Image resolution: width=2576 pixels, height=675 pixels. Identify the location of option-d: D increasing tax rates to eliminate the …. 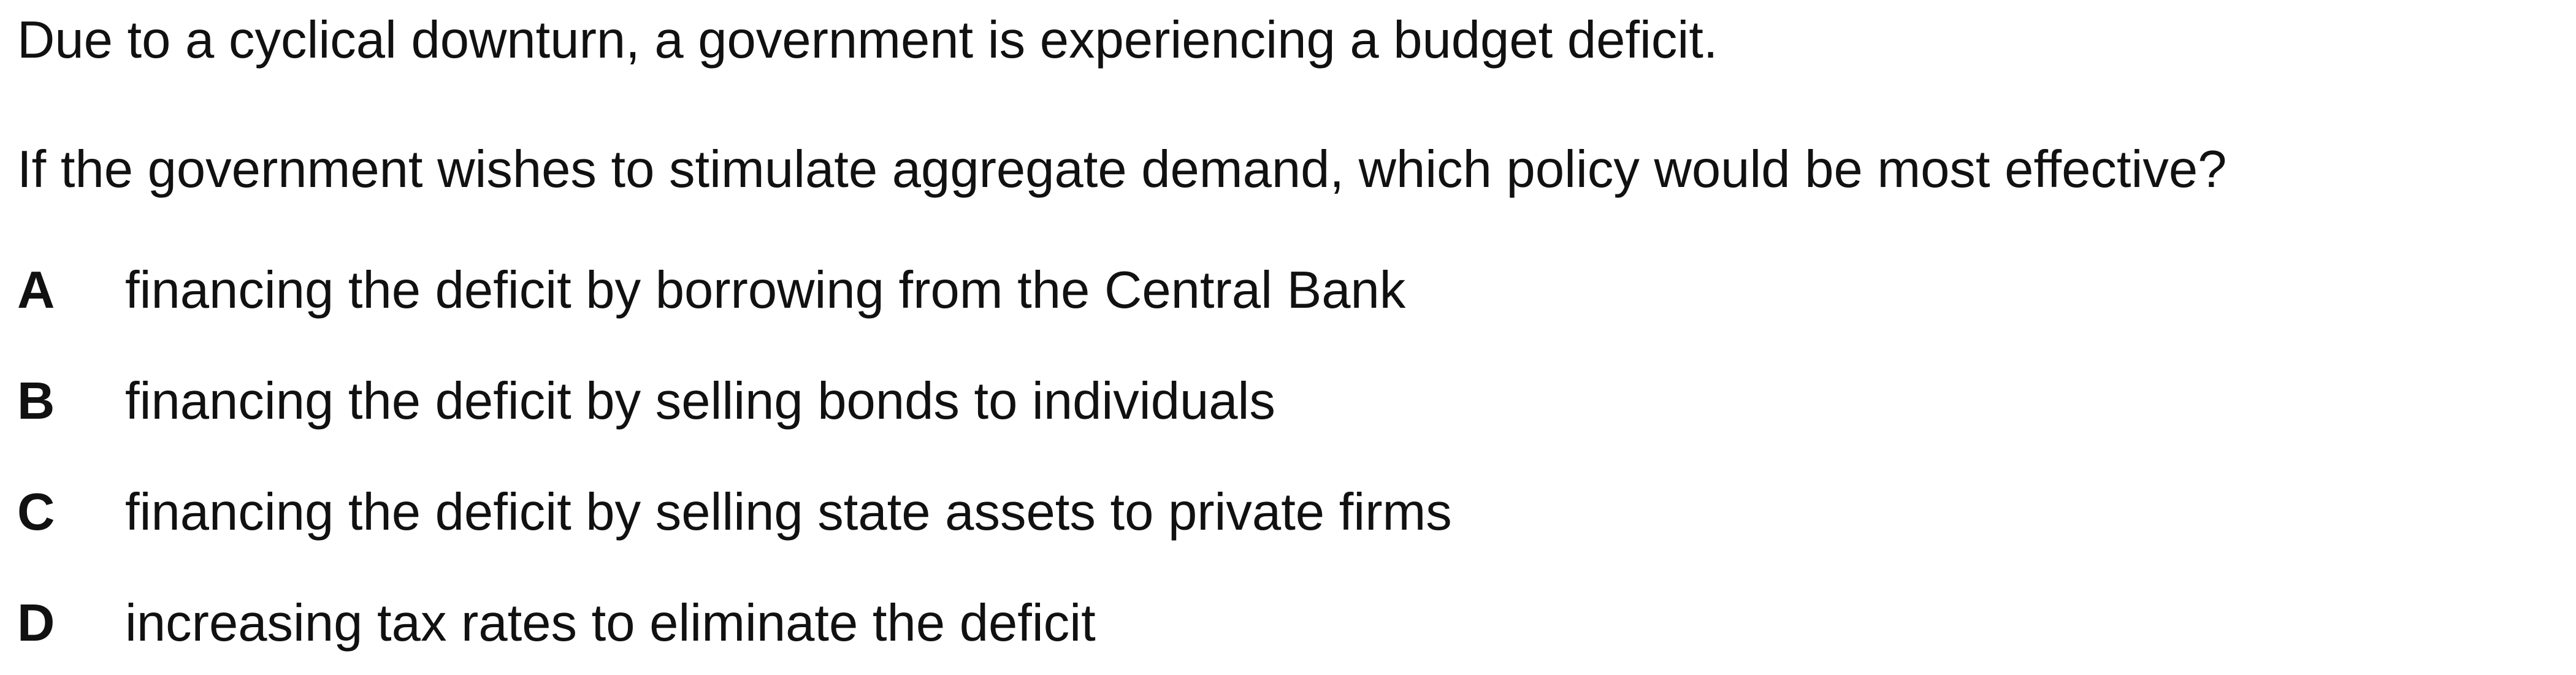
(556, 627).